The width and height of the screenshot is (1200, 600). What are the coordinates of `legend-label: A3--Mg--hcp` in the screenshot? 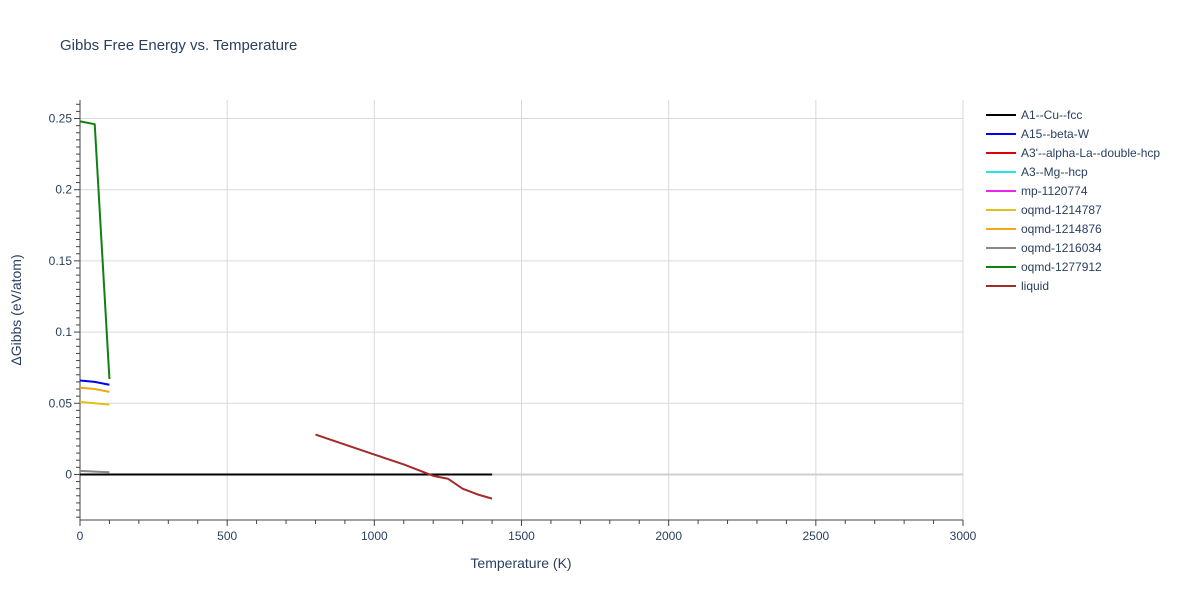 It's located at (1054, 172).